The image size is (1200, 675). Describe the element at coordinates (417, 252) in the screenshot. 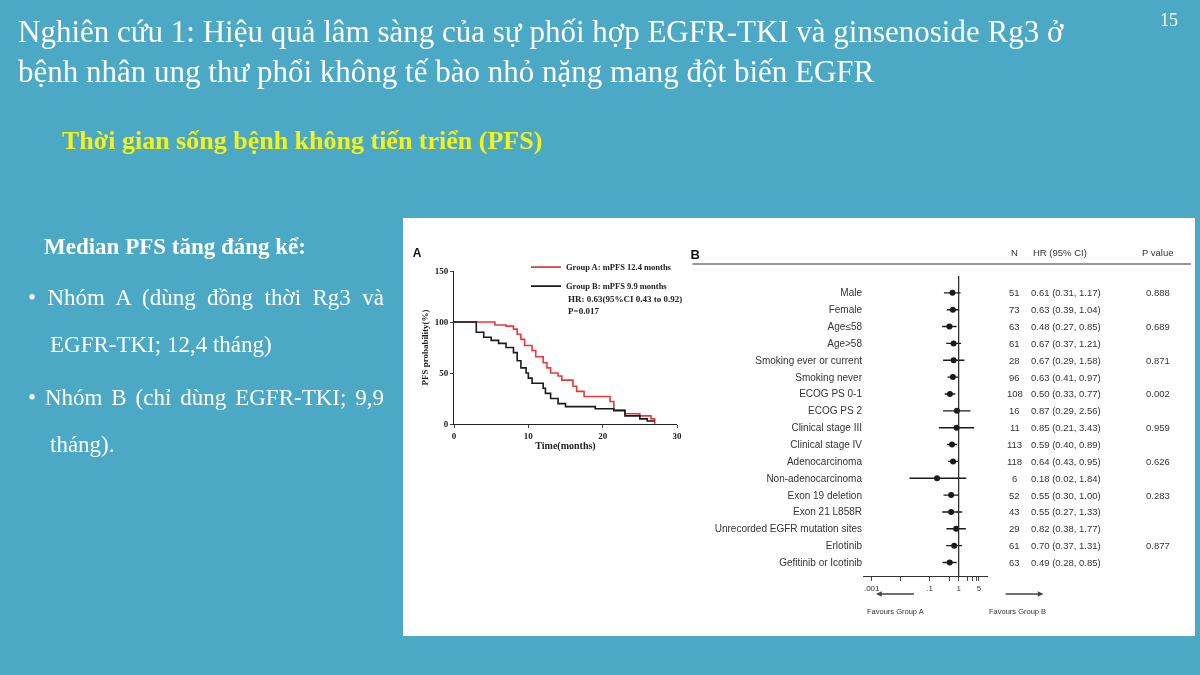

I see `chart-title: A` at that location.